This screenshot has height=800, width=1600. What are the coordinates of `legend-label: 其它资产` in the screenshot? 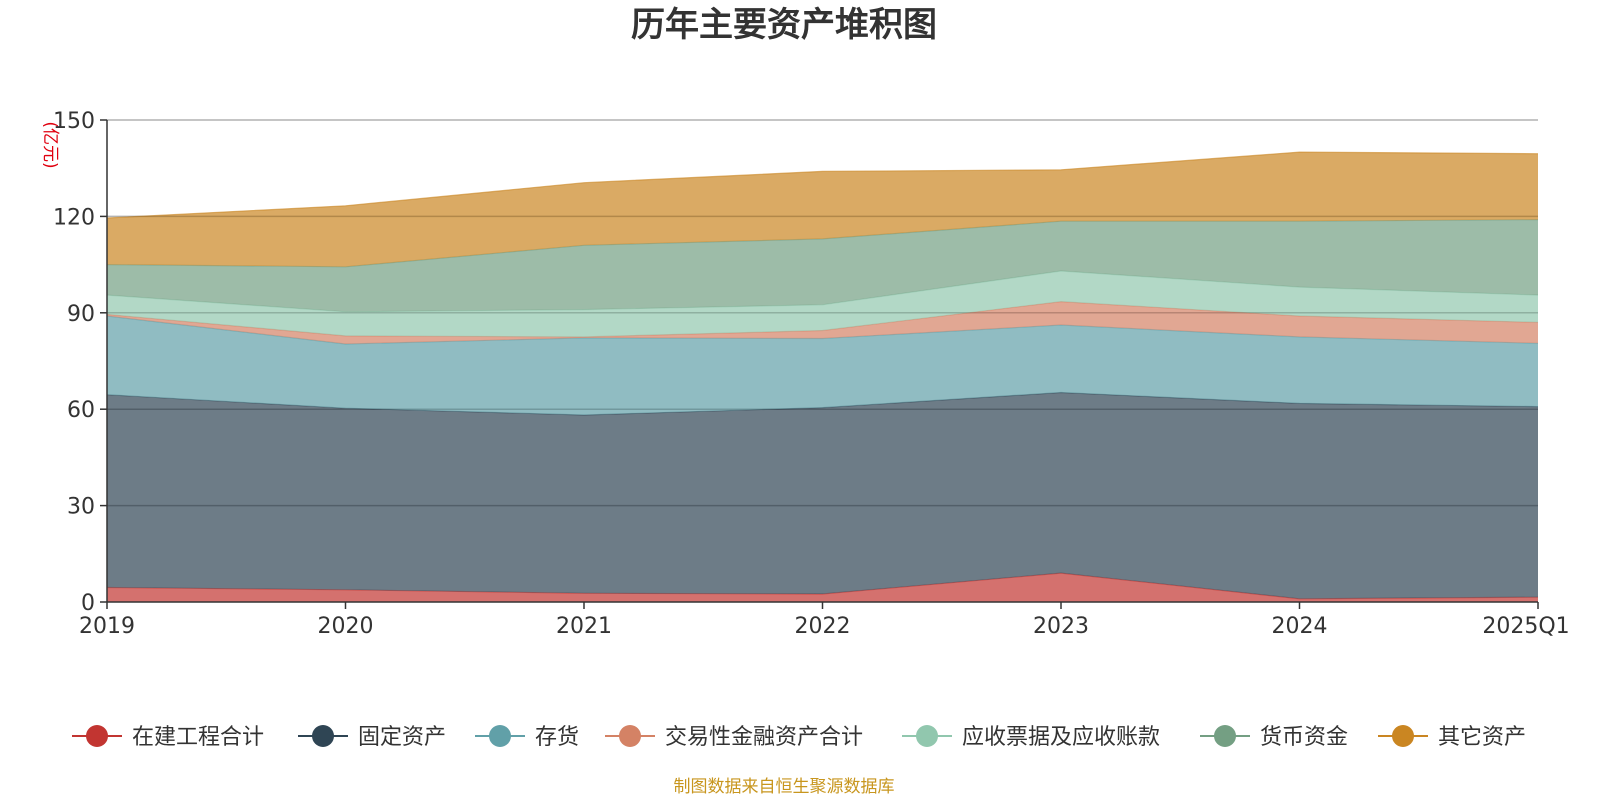 It's located at (1482, 737).